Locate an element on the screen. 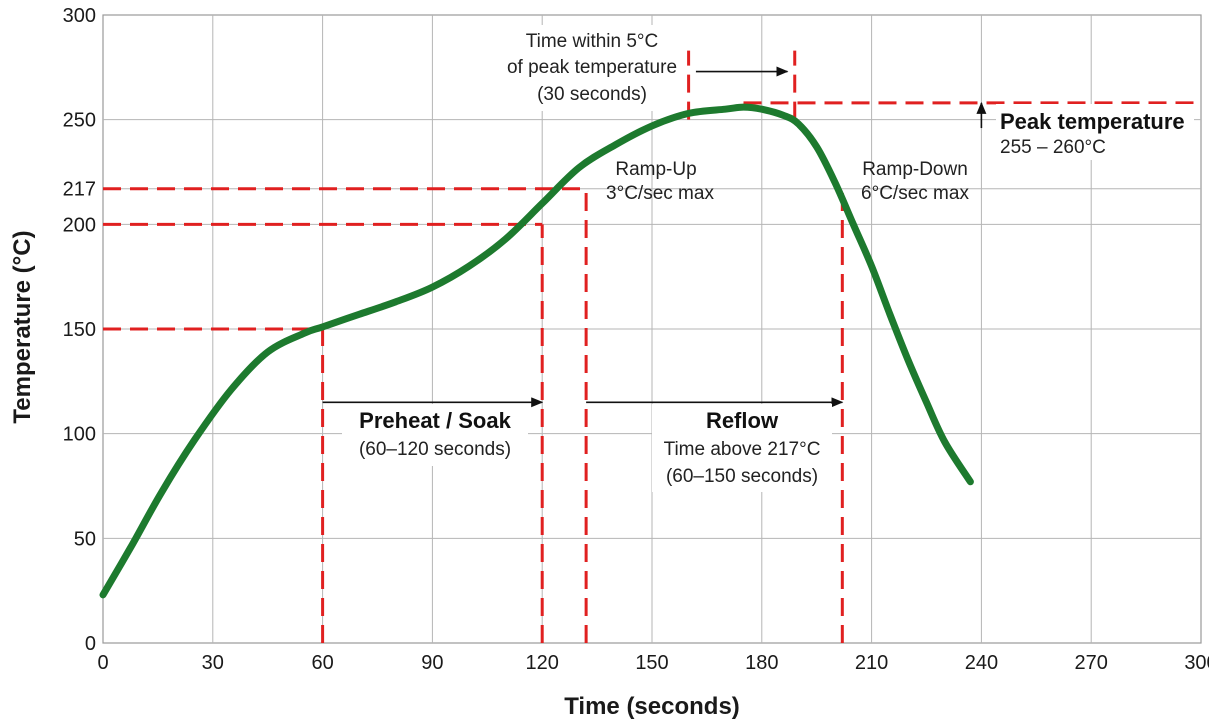 This screenshot has height=722, width=1209. x-tick-label: 270 is located at coordinates (1091, 663).